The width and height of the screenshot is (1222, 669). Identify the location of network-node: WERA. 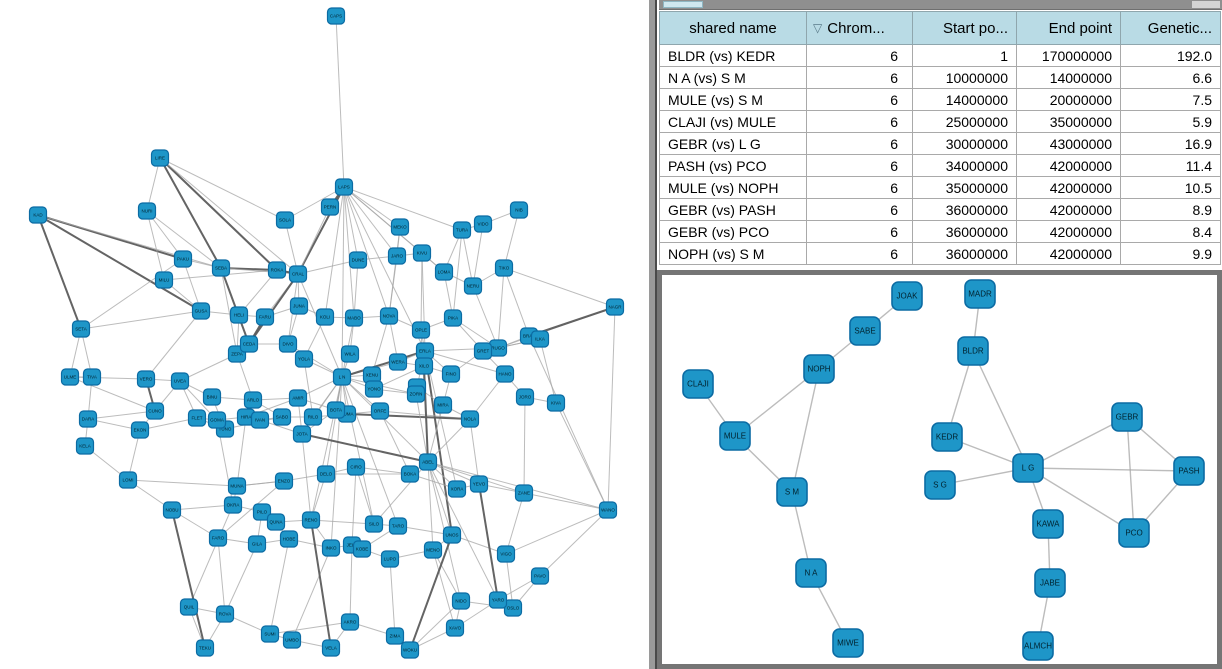
(398, 362).